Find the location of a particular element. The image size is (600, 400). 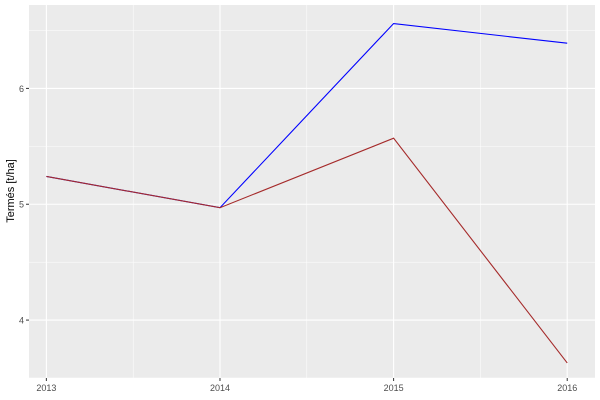

x-tick-label: 2014 is located at coordinates (220, 388).